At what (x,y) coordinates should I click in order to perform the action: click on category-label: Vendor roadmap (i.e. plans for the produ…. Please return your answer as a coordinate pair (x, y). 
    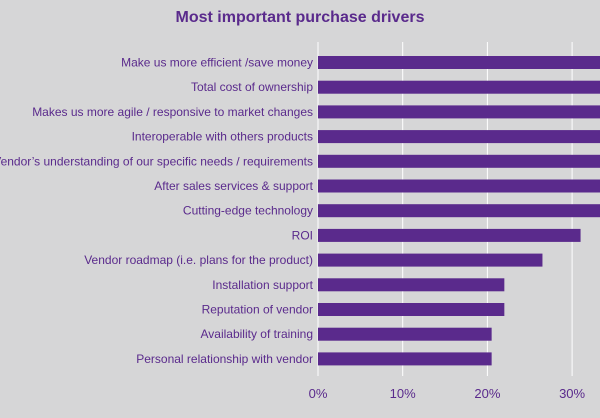
    Looking at the image, I should click on (198, 260).